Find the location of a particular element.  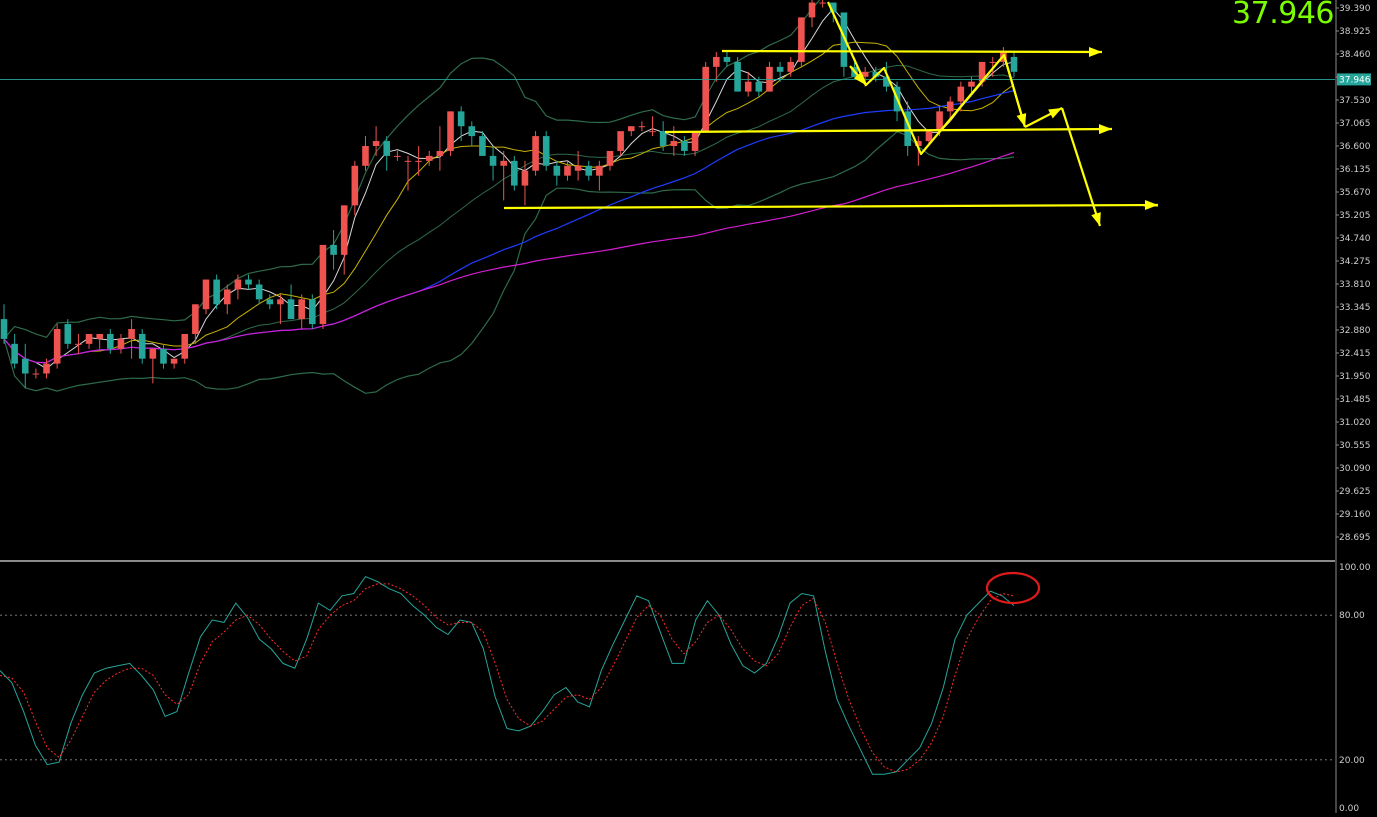

support-arrow-head is located at coordinates (1105, 129).